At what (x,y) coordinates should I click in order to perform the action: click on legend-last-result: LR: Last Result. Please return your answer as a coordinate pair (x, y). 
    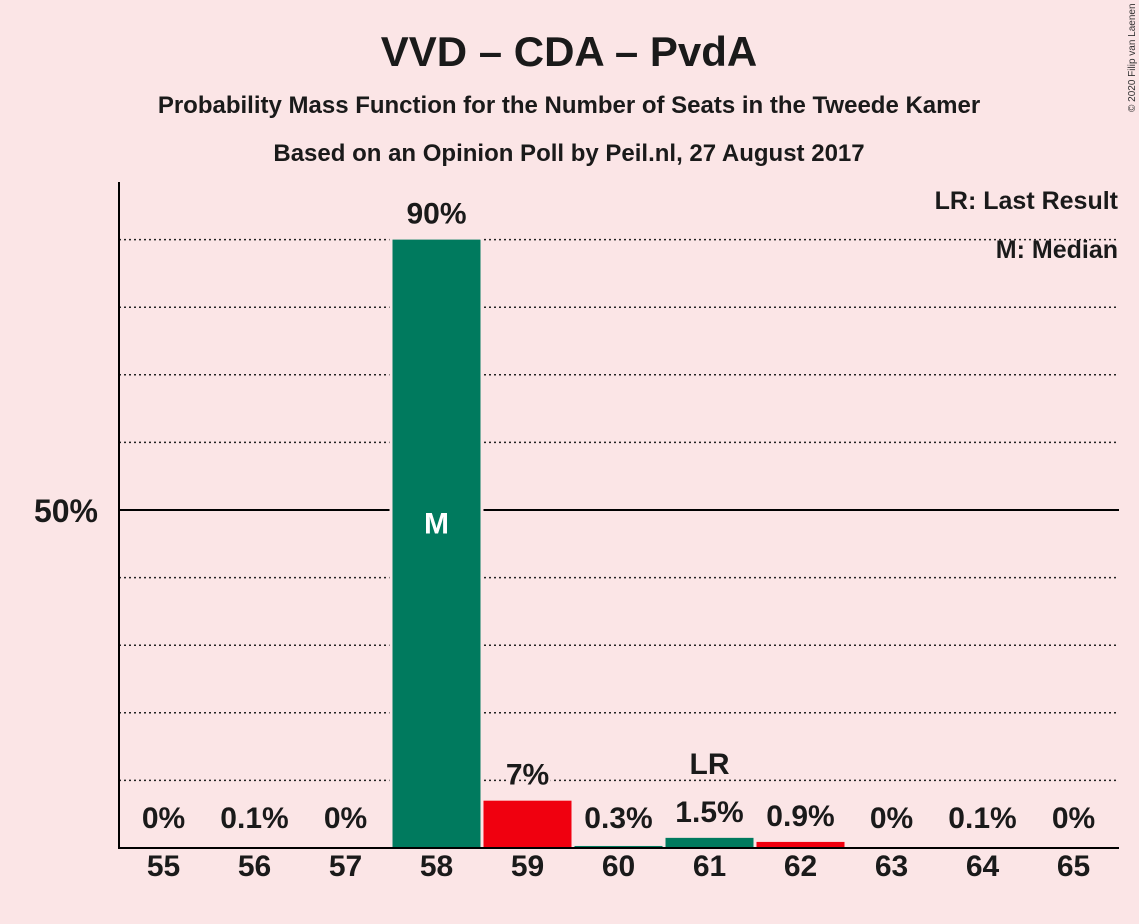
    Looking at the image, I should click on (1027, 201).